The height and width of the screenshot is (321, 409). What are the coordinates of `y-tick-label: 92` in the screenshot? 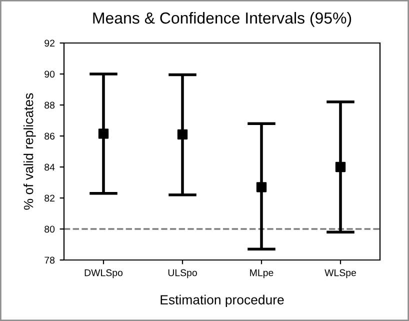 It's located at (49, 43).